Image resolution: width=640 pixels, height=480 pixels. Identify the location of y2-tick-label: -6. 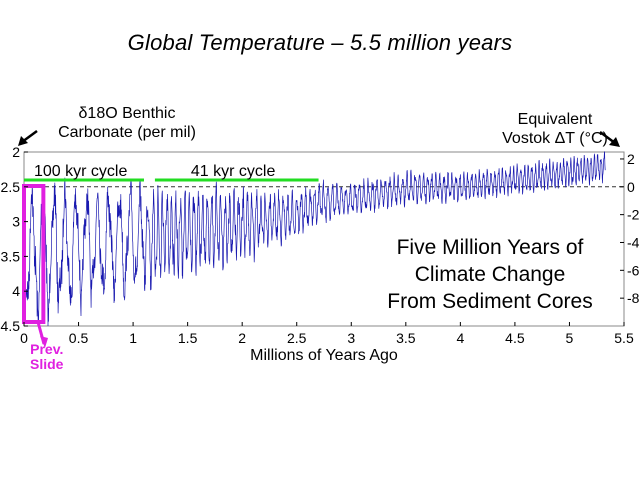
(633, 270).